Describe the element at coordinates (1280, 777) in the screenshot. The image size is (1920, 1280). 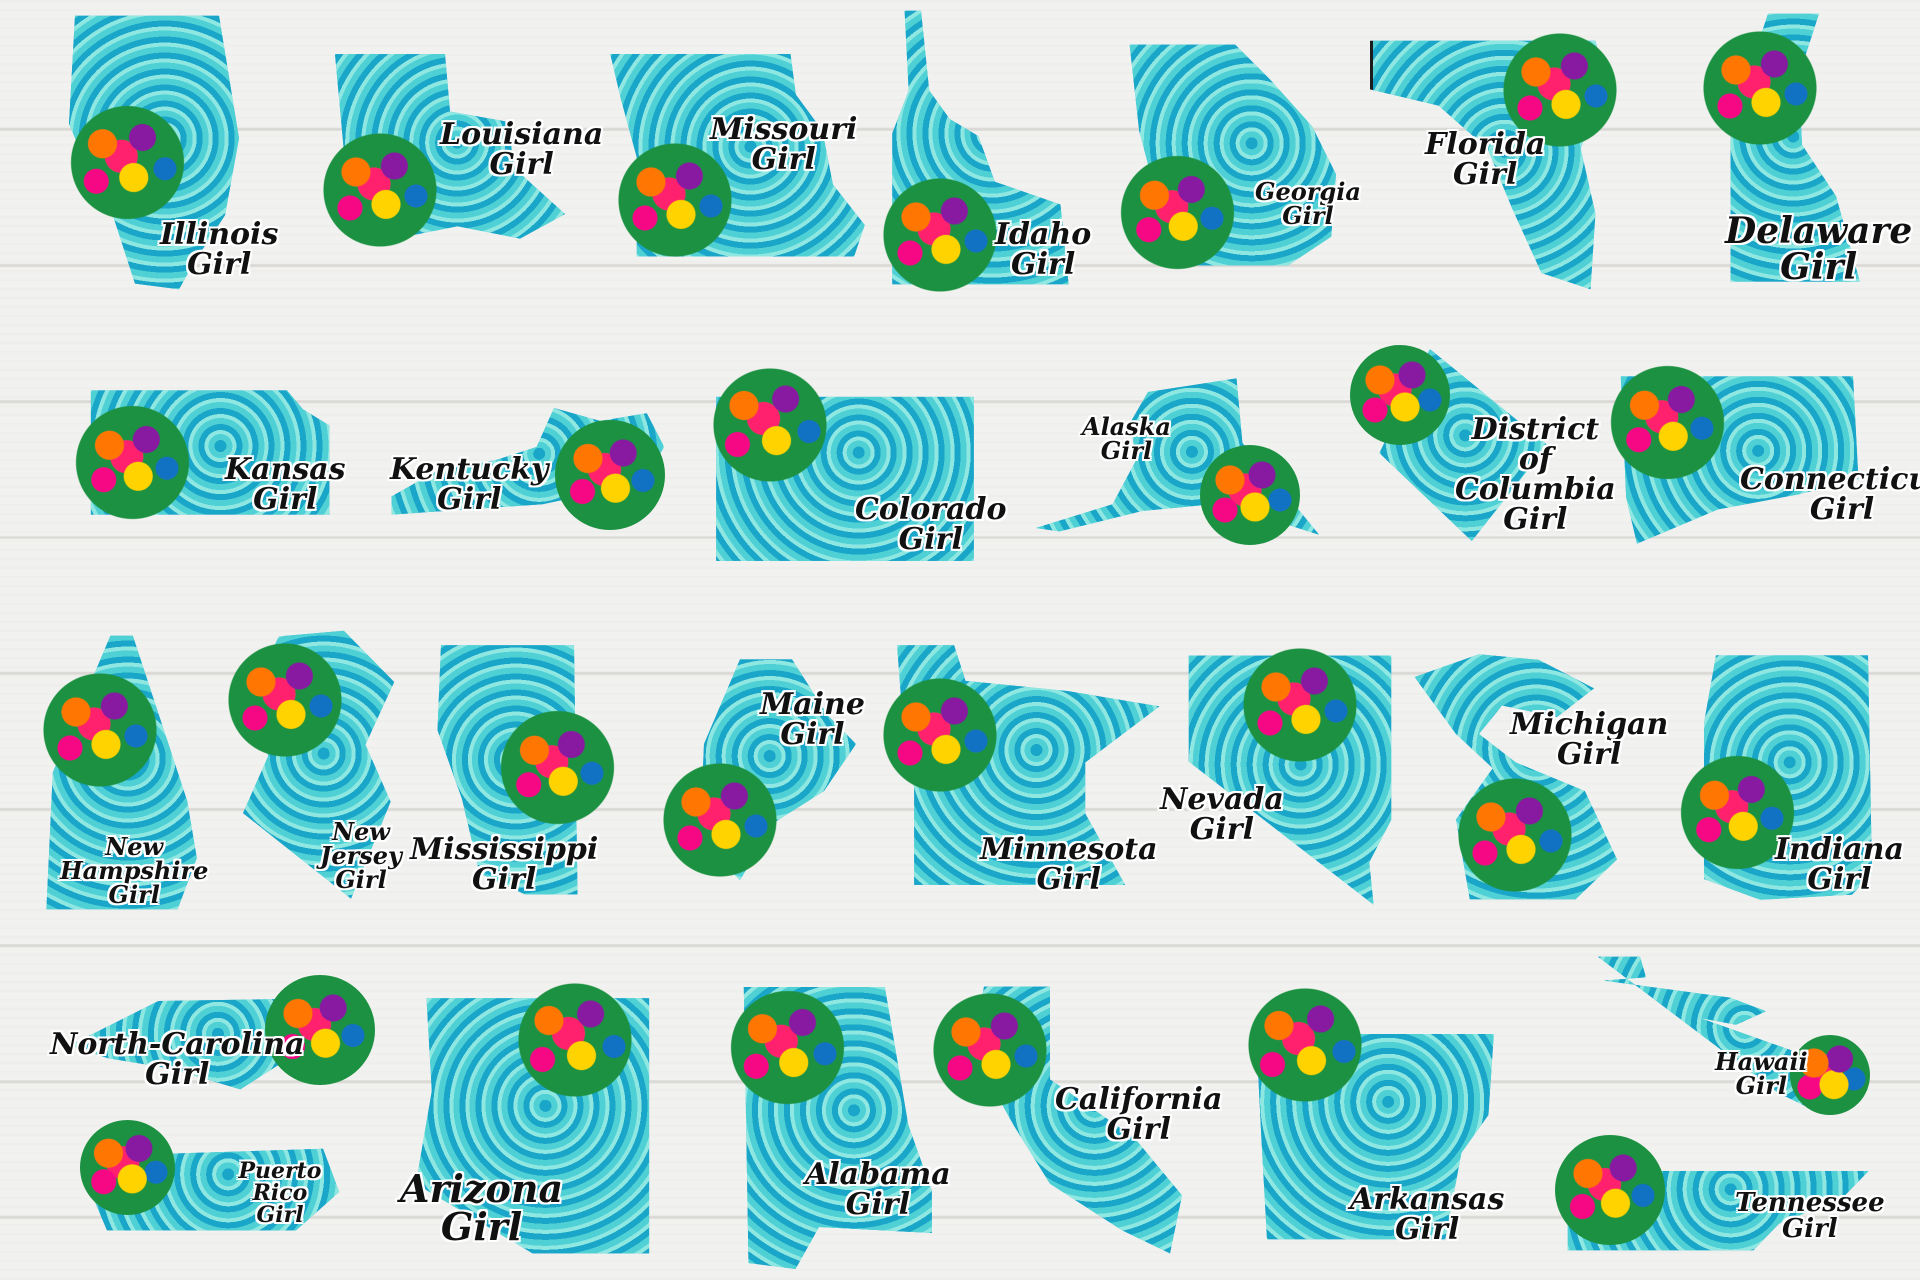
I see `sticker-nevada: Nevada Girl` at that location.